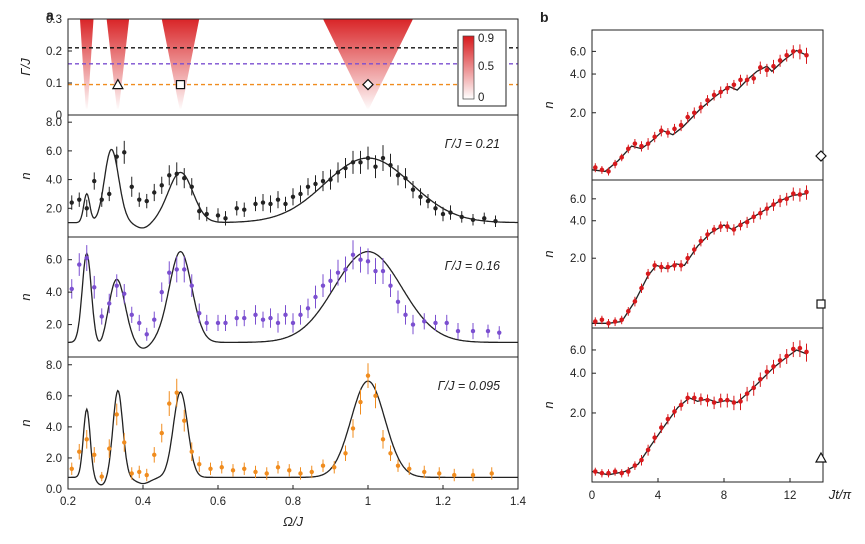 The width and height of the screenshot is (865, 544). What do you see at coordinates (790, 496) in the screenshot?
I see `xtick-label: 12` at bounding box center [790, 496].